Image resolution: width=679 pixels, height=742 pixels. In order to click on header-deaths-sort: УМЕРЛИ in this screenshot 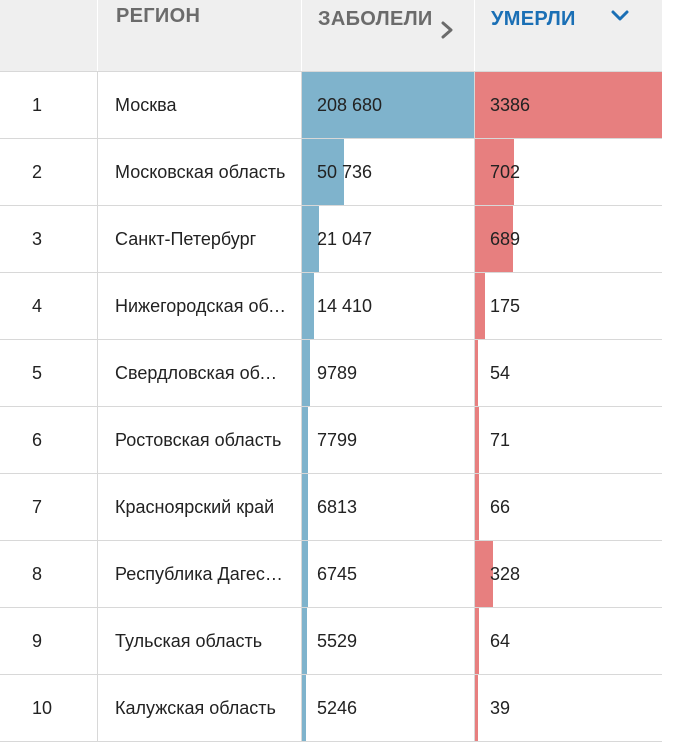, I will do `click(568, 35)`.